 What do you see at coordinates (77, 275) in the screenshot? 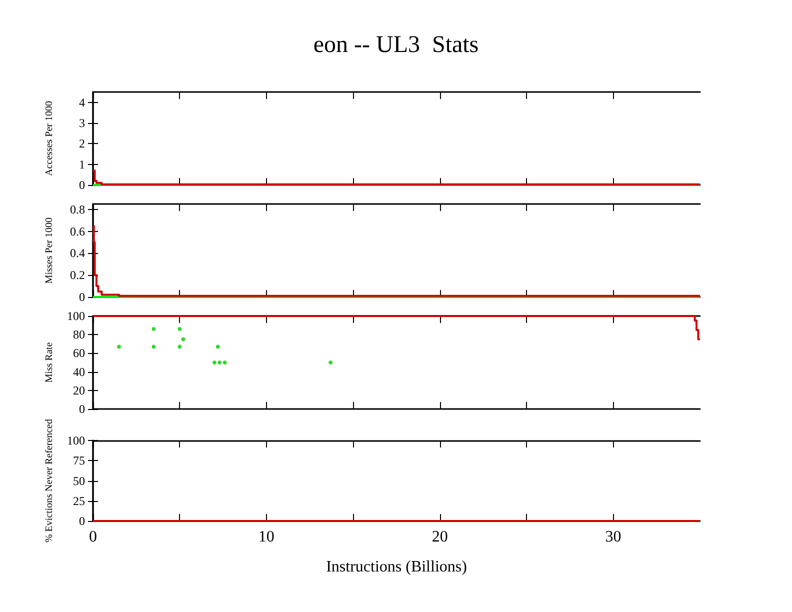
I see `y-tick-label: 0.2` at bounding box center [77, 275].